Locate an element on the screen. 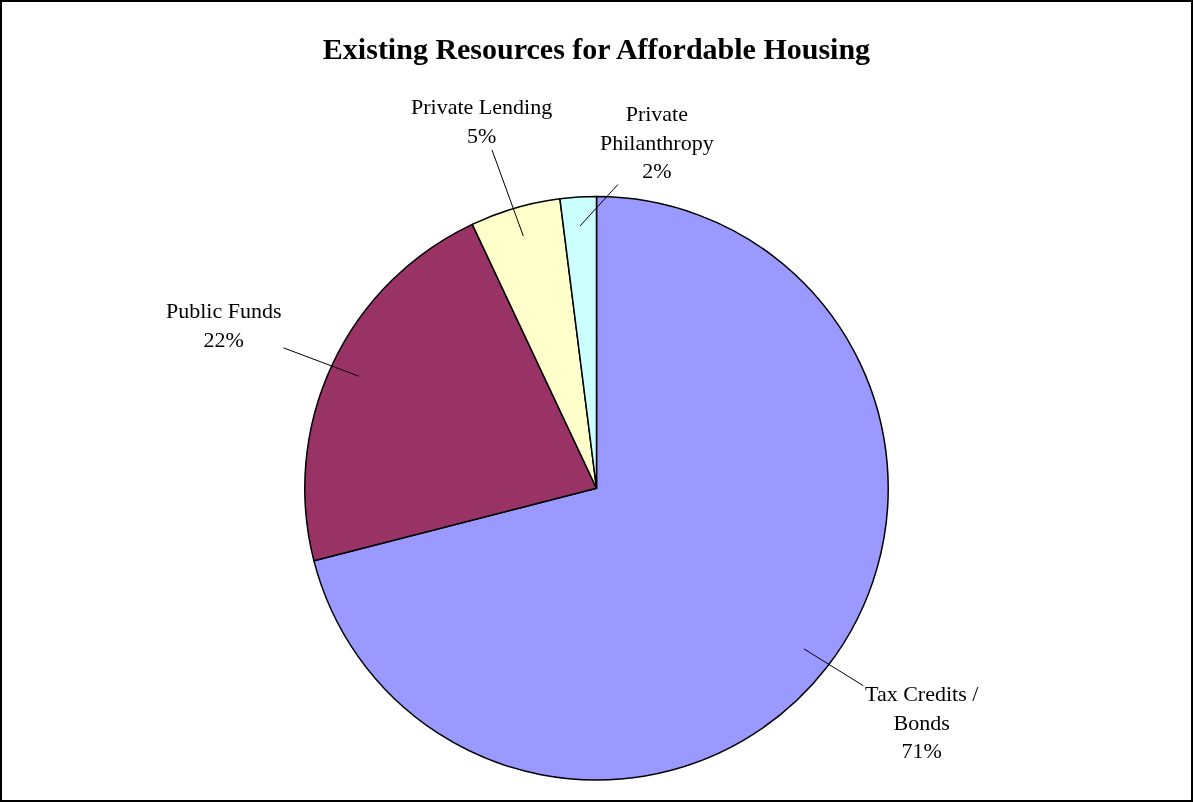 The height and width of the screenshot is (802, 1193). data-label: 71% is located at coordinates (921, 751).